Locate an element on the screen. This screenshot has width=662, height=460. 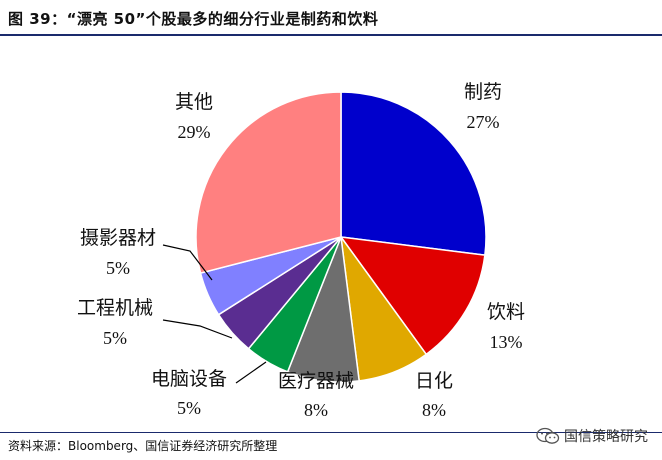
watermark: 国信策略研究 is located at coordinates (592, 436).